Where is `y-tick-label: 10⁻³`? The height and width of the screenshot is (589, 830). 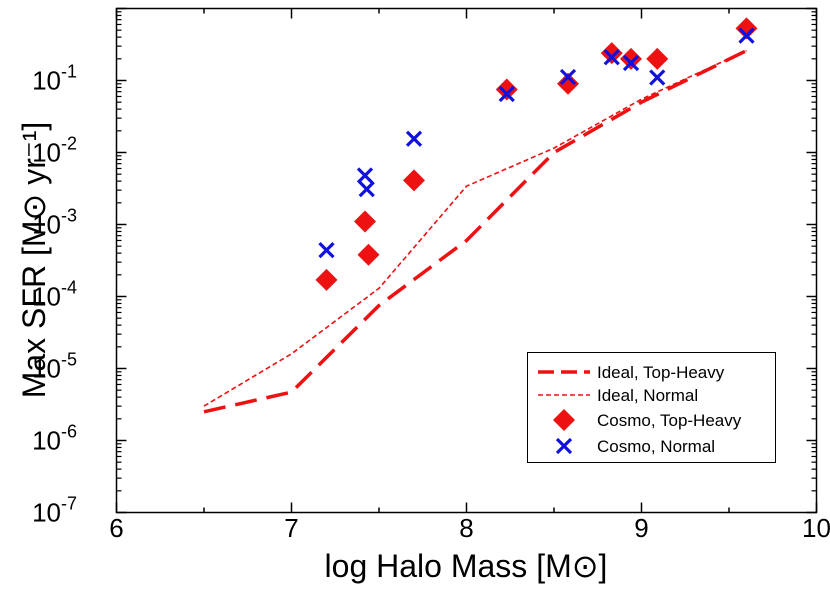
y-tick-label: 10⁻³ is located at coordinates (54, 223).